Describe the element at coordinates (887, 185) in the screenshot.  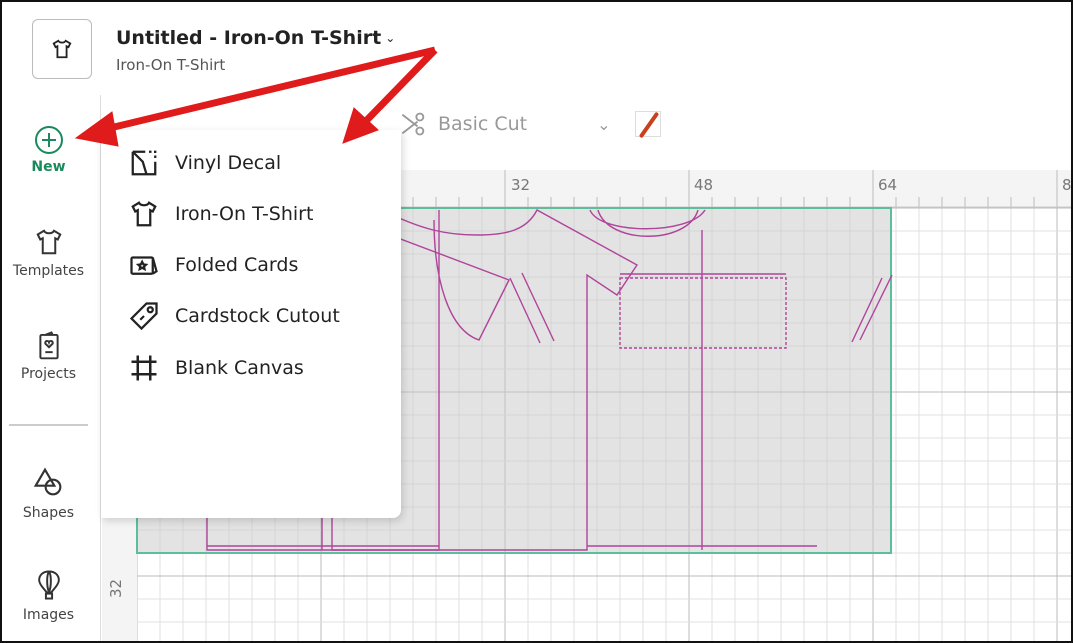
I see `ruler-label: 64` at that location.